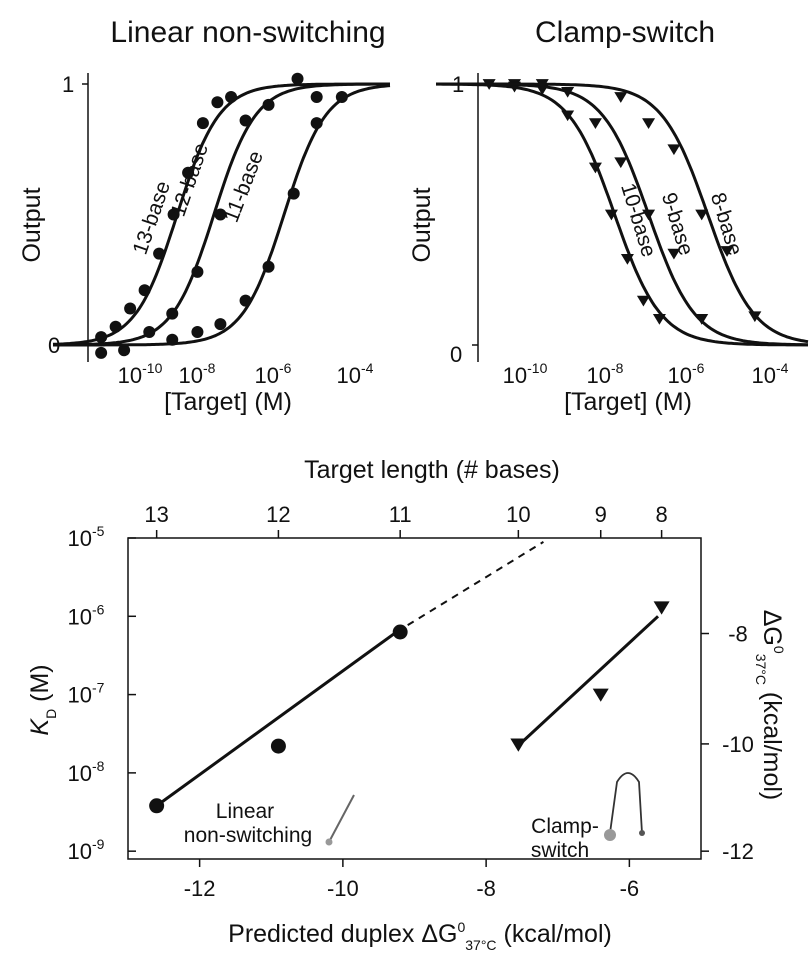  I want to click on panel-title-linear: Linear non-switching, so click(247, 32).